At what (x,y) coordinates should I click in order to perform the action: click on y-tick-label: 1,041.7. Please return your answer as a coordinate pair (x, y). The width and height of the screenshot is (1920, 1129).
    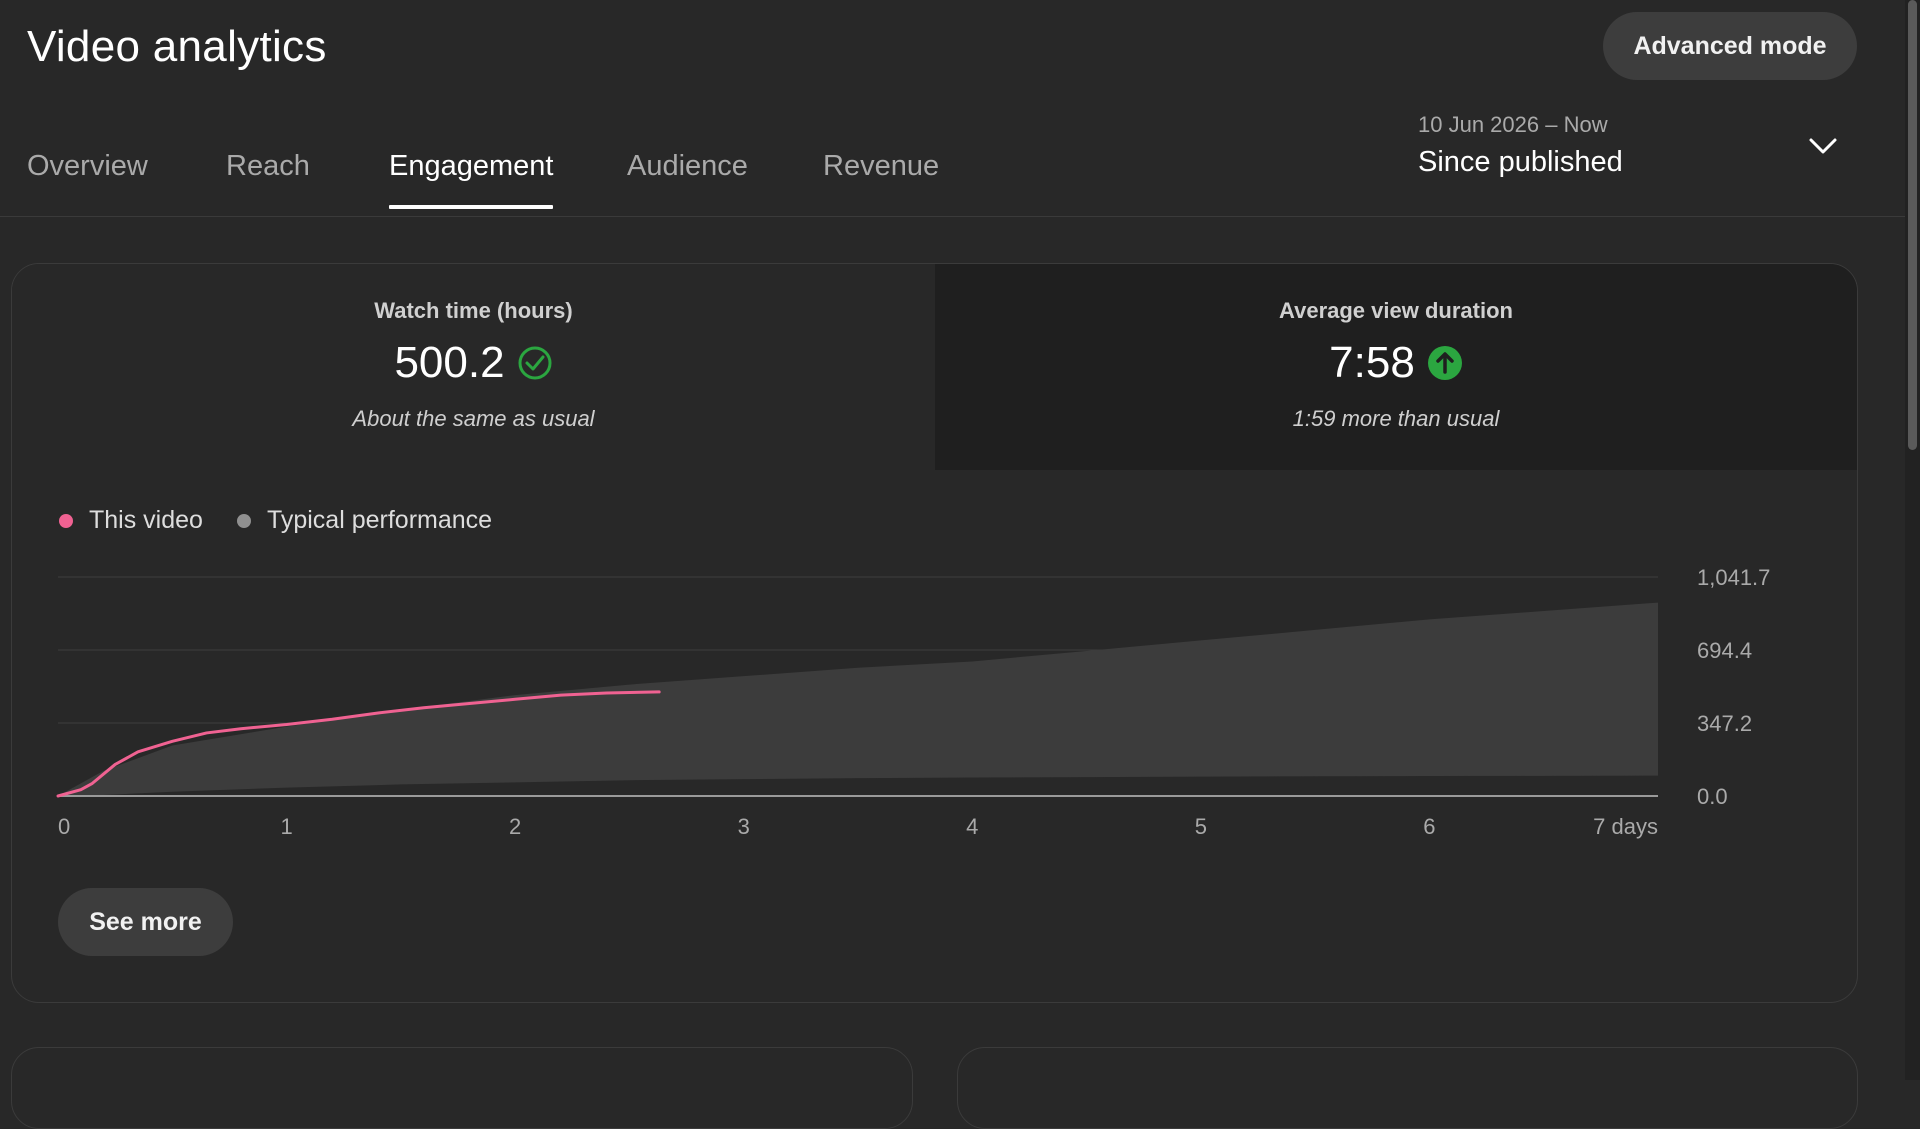
    Looking at the image, I should click on (1733, 577).